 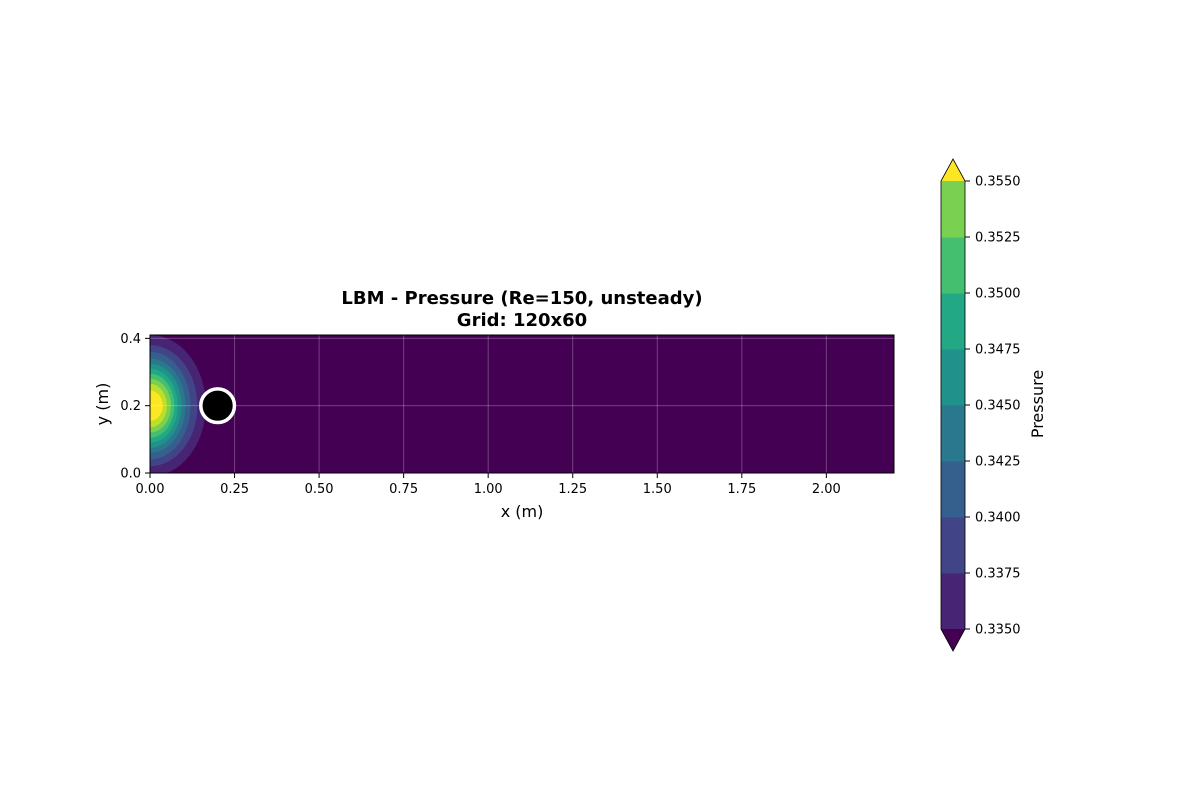 I want to click on colorbar-tick-label-2: 0.3400, so click(x=998, y=518).